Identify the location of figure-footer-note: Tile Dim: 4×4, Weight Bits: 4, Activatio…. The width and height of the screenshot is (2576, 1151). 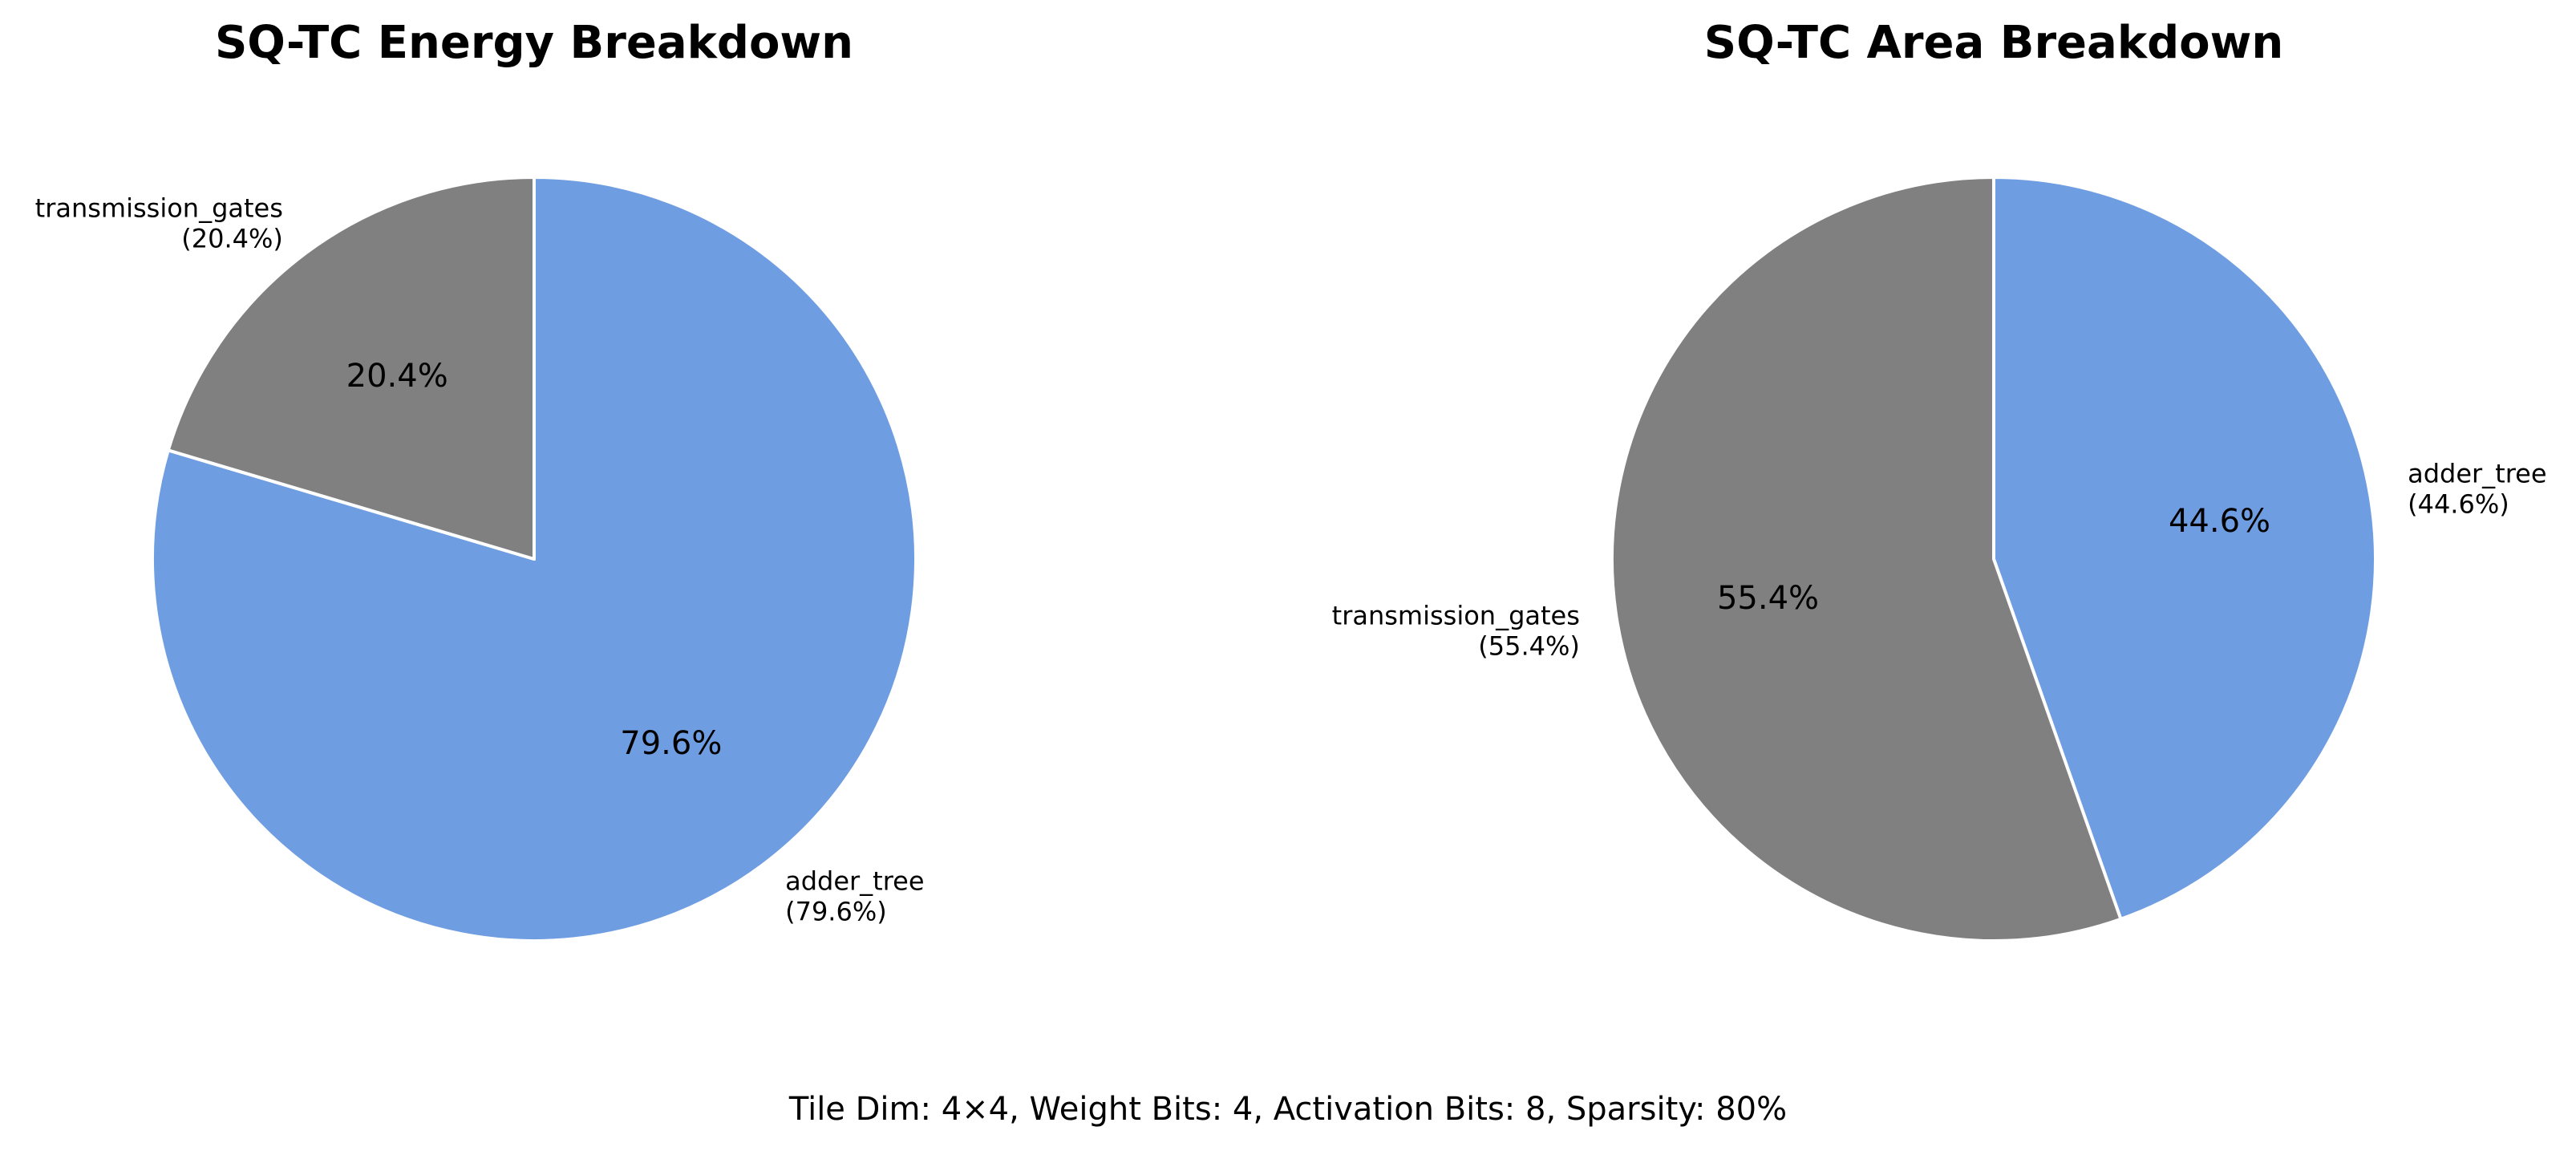
(1287, 1109).